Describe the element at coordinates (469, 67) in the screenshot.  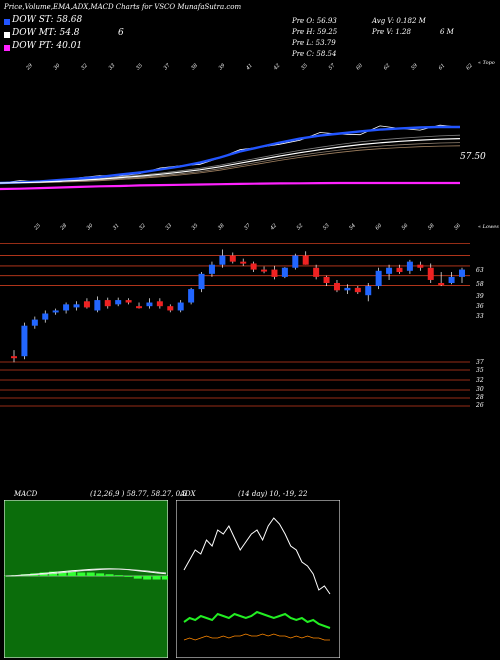
I see `ema-date-label: 62` at that location.